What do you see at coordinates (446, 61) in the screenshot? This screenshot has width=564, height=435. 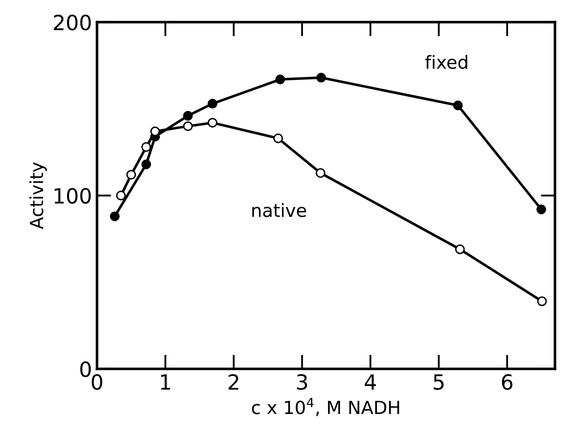 I see `legend-label: fixed` at bounding box center [446, 61].